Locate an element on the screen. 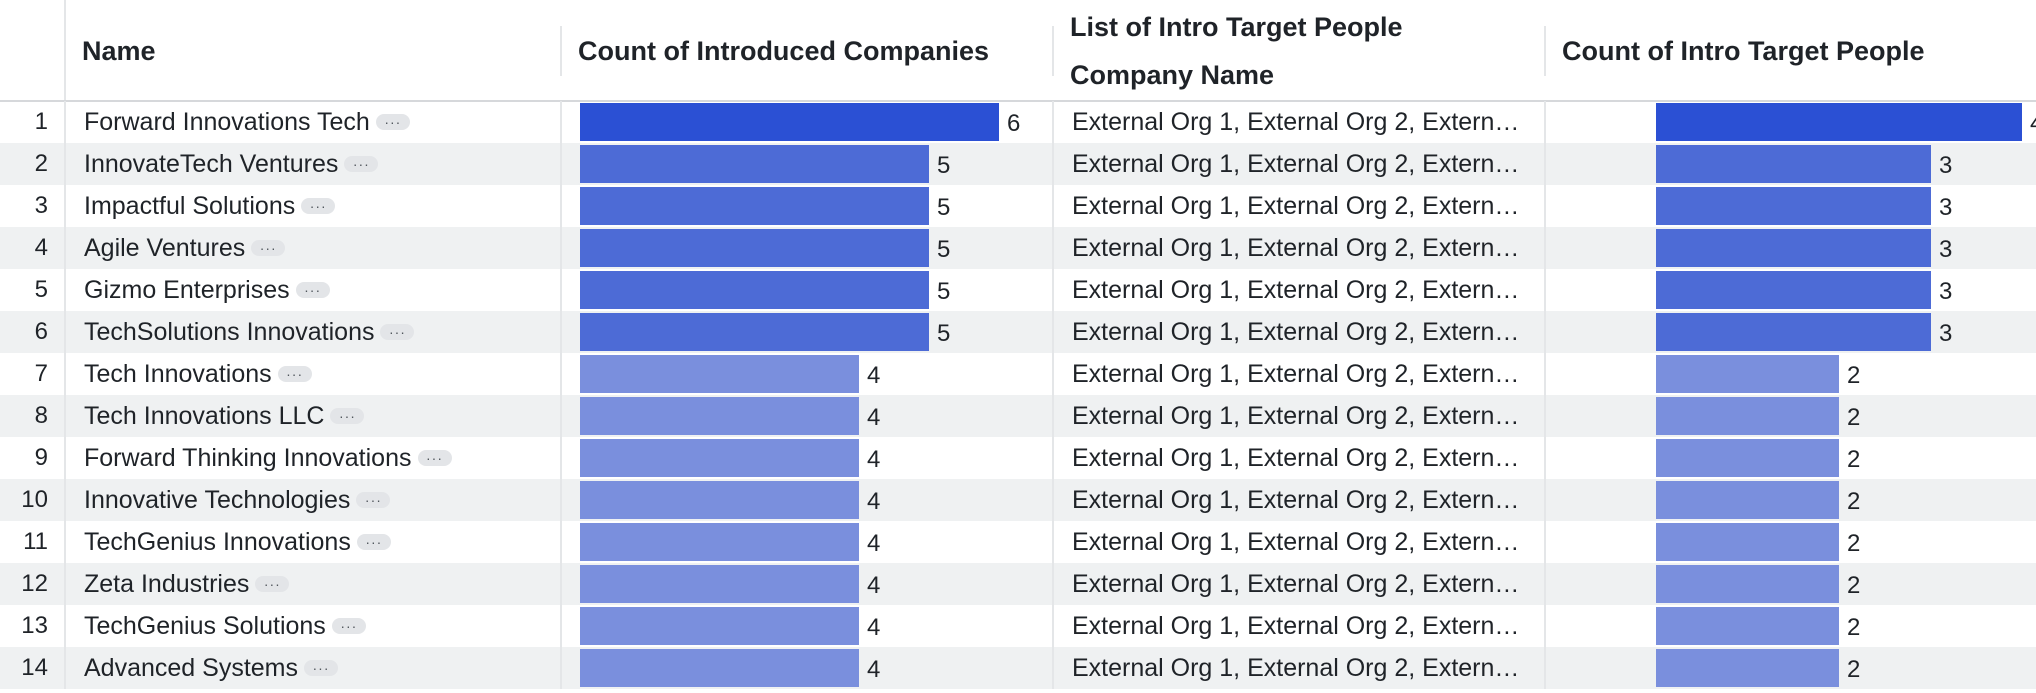 This screenshot has width=2036, height=693. companies-value: 6 is located at coordinates (1014, 123).